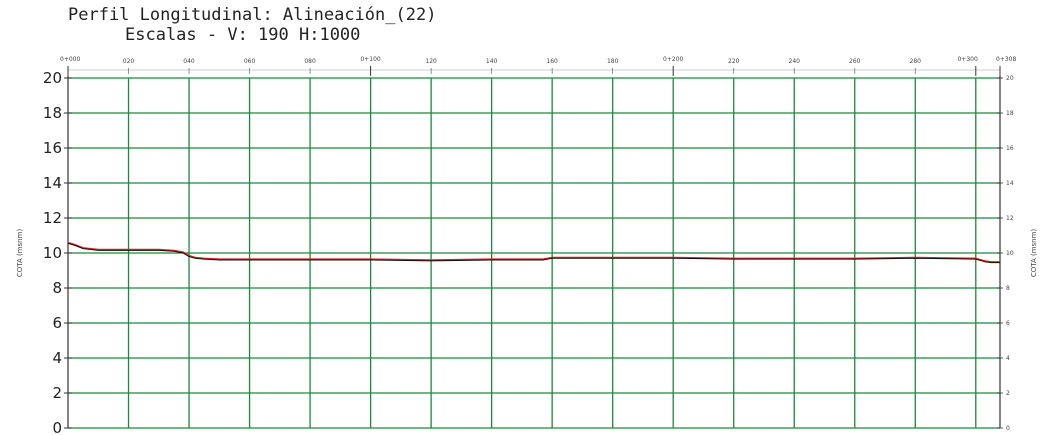 The width and height of the screenshot is (1043, 435). What do you see at coordinates (1008, 428) in the screenshot?
I see `y-tick-label-right: 0` at bounding box center [1008, 428].